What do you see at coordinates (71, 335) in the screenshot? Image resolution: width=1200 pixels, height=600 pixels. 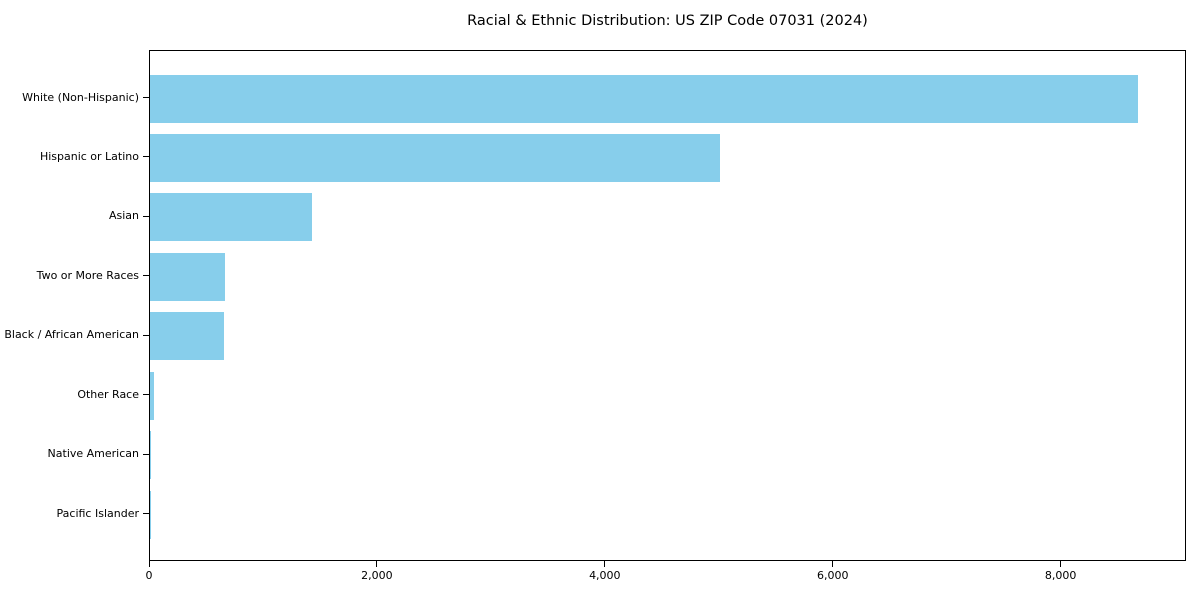 I see `y-tick-label: Black / African American` at bounding box center [71, 335].